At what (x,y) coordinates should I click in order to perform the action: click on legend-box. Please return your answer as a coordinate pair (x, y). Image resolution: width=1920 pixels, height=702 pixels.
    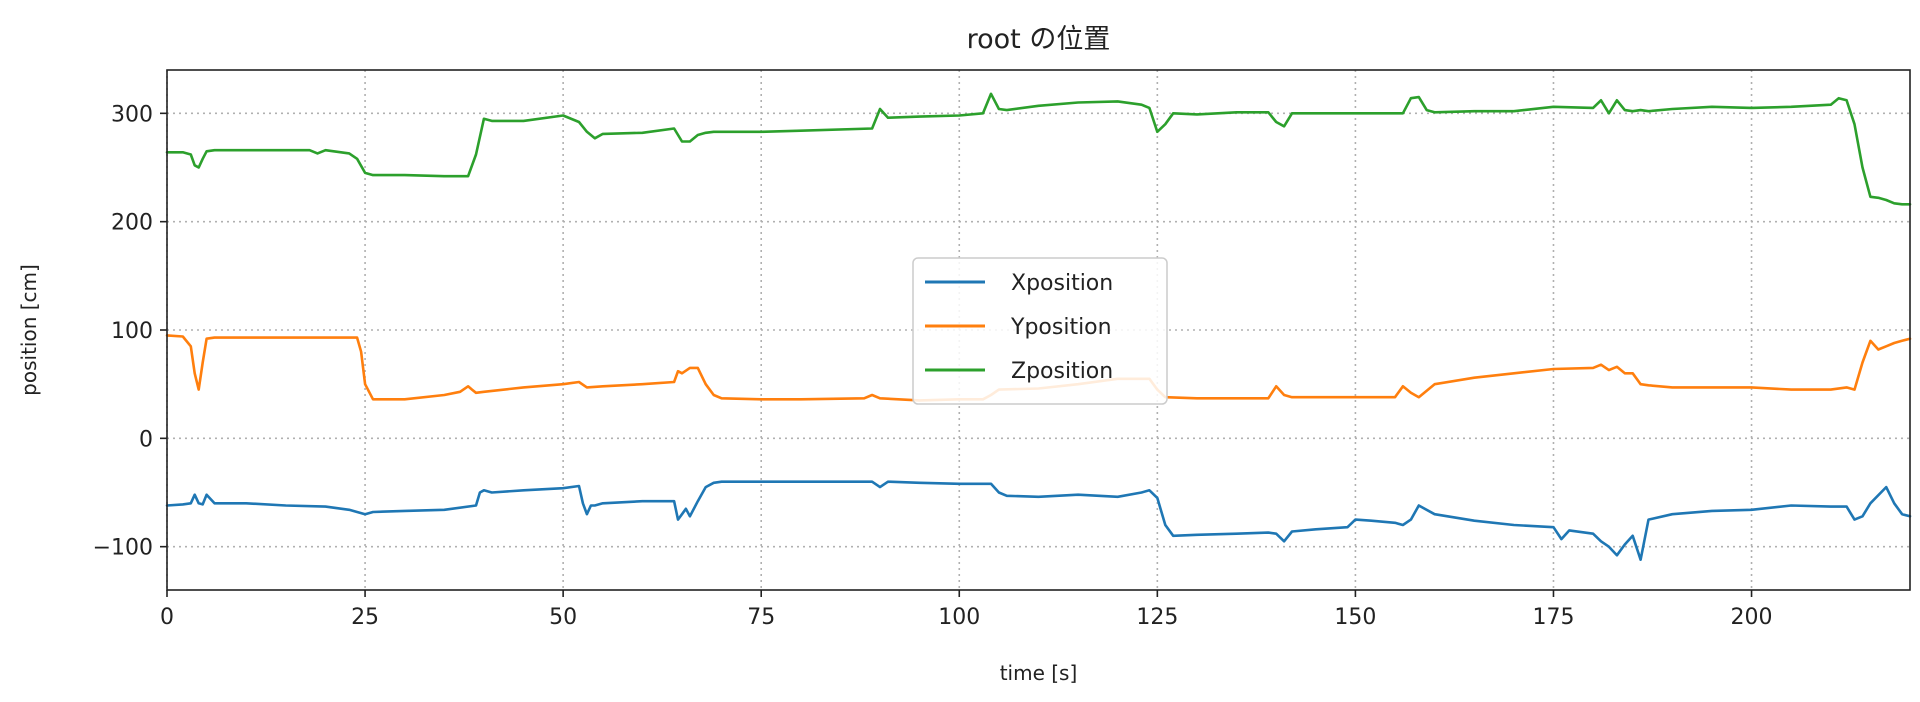
    Looking at the image, I should click on (1040, 331).